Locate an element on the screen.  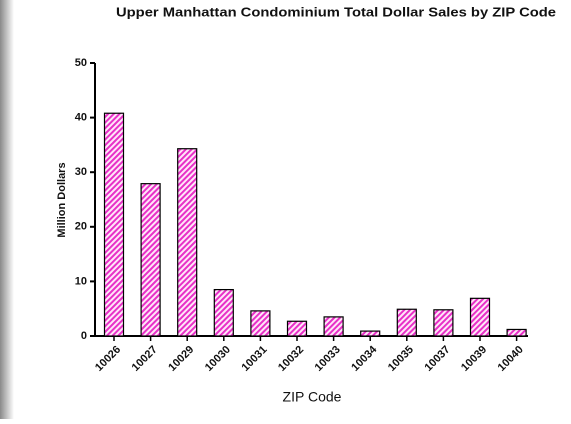
x-axis-label: ZIP Code is located at coordinates (312, 397).